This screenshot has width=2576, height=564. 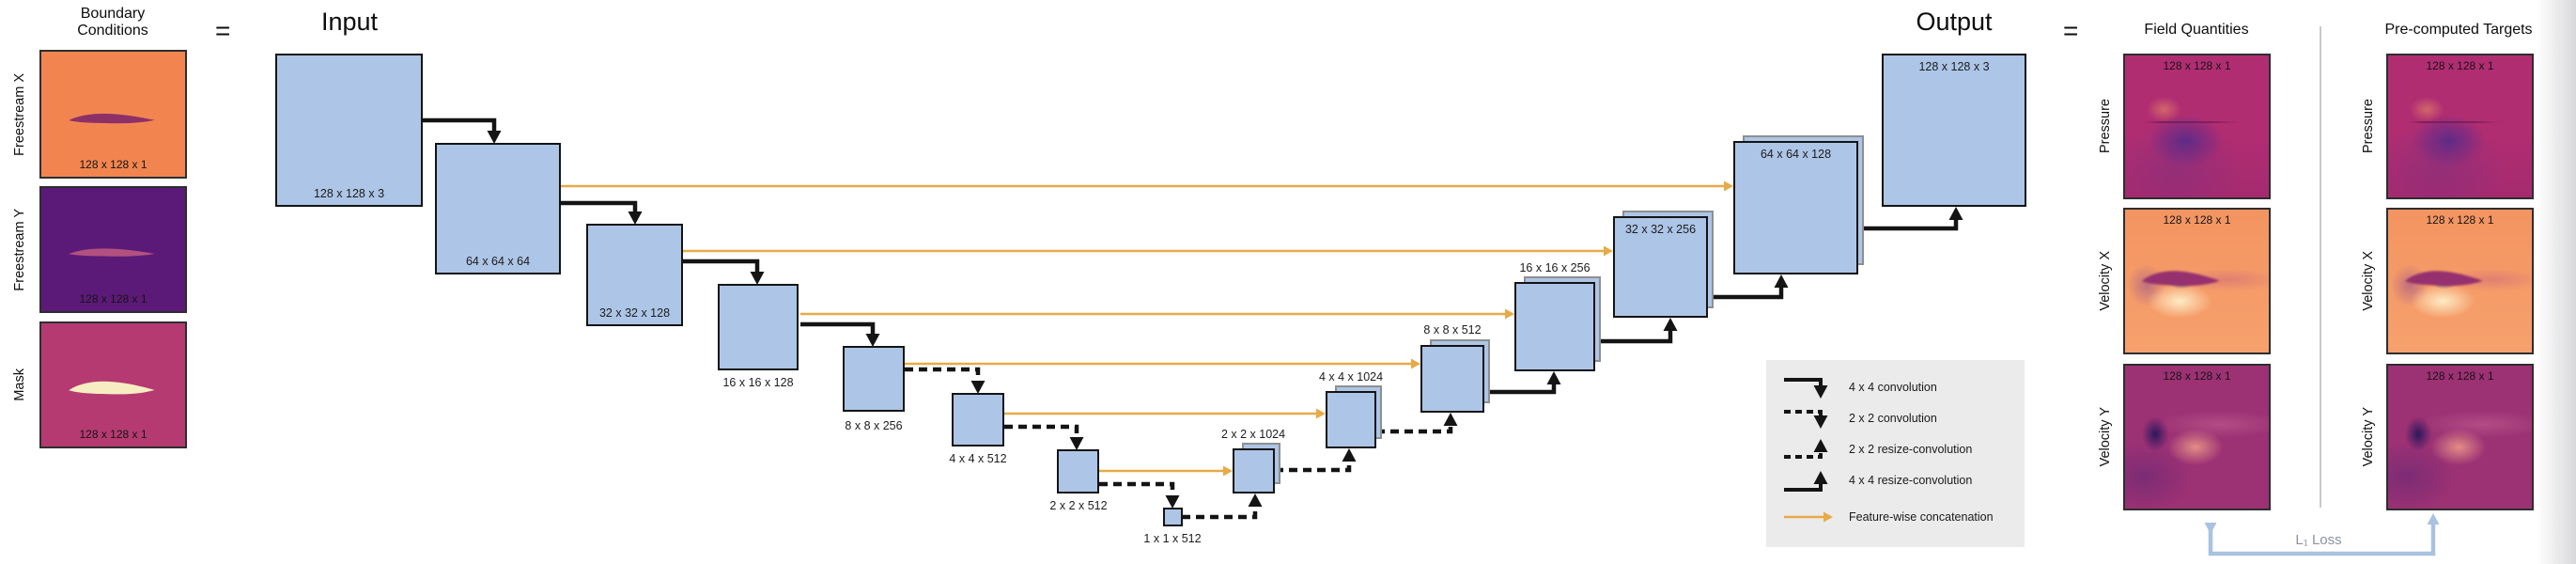 What do you see at coordinates (112, 22) in the screenshot?
I see `boundary-conditions-title: Boundary Conditions` at bounding box center [112, 22].